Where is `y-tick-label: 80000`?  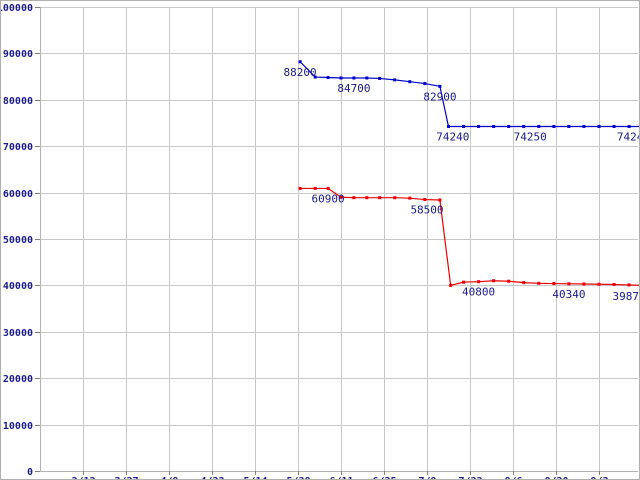
y-tick-label: 80000 is located at coordinates (18, 101).